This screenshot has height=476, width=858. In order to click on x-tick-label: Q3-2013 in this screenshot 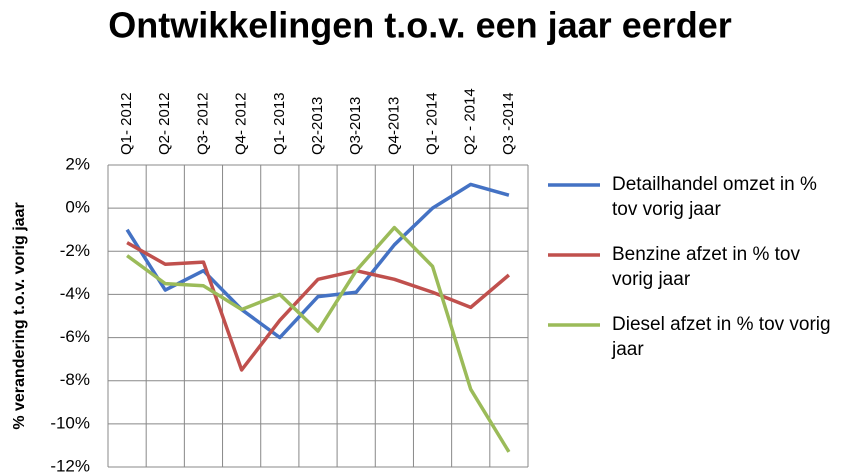, I will do `click(355, 126)`.